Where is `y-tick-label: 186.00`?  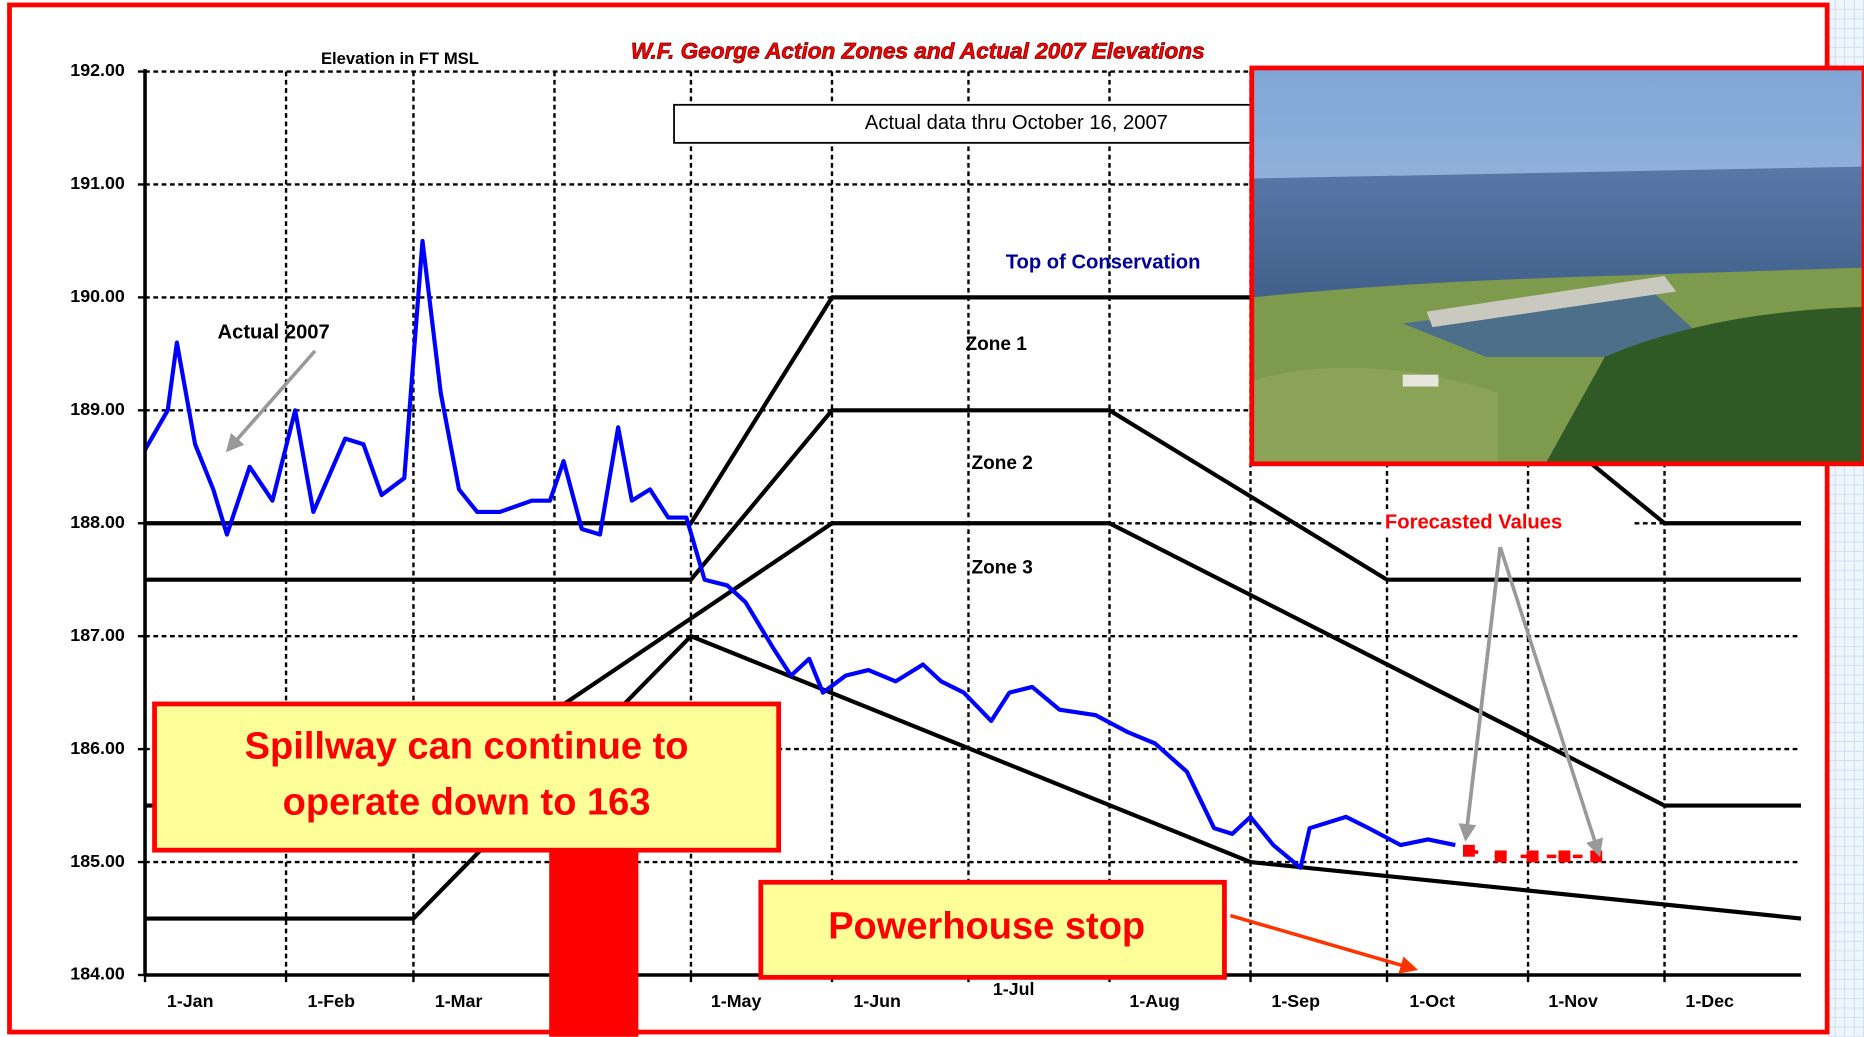
y-tick-label: 186.00 is located at coordinates (97, 748).